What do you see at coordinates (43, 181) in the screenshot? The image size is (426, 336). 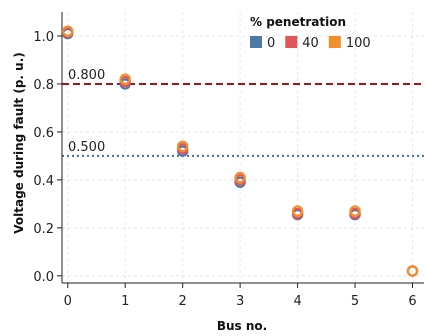 I see `y-tick-label: 0.4` at bounding box center [43, 181].